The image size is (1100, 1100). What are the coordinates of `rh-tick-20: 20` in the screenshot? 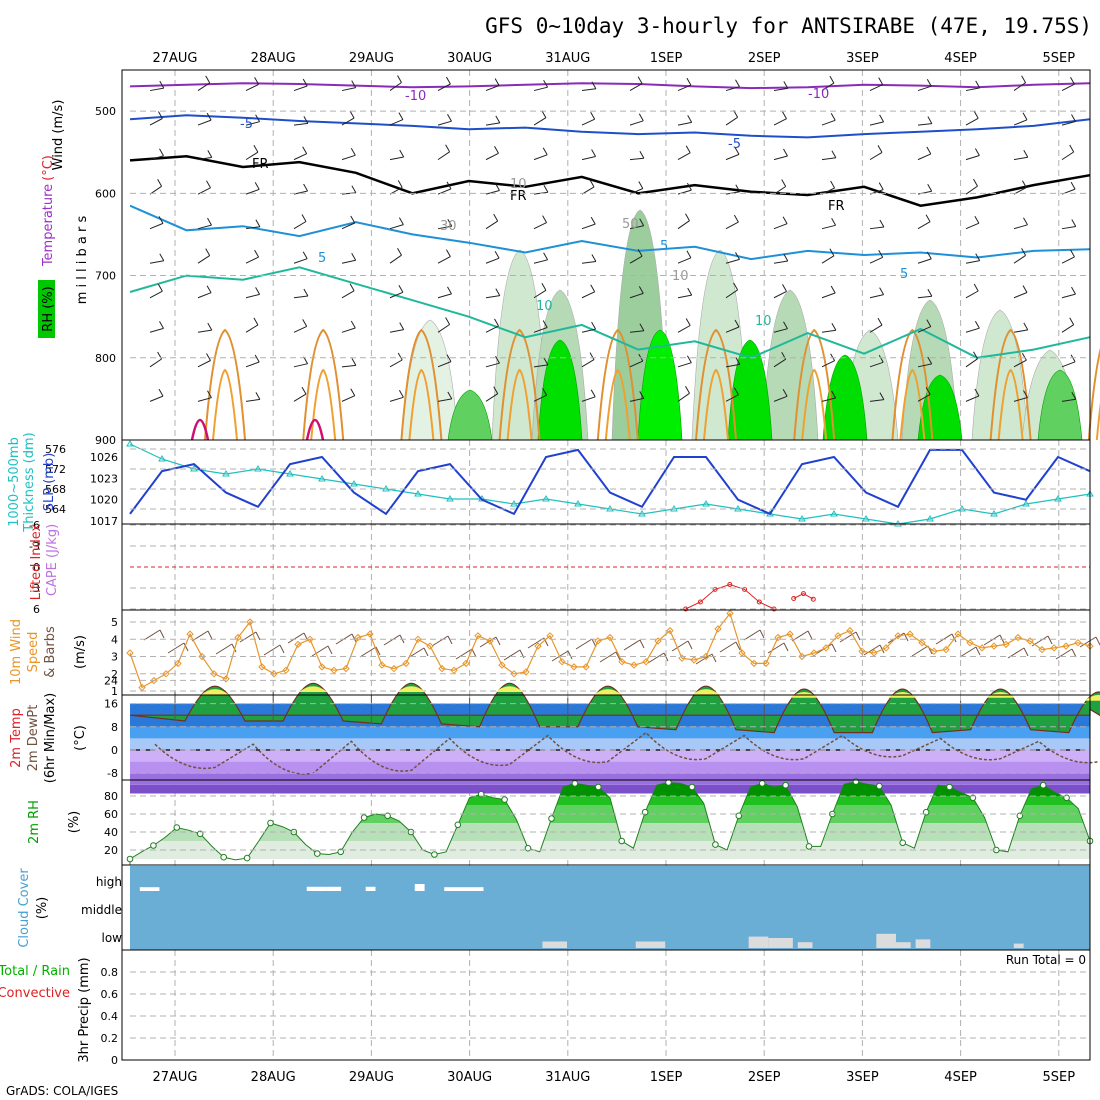 It's located at (111, 850).